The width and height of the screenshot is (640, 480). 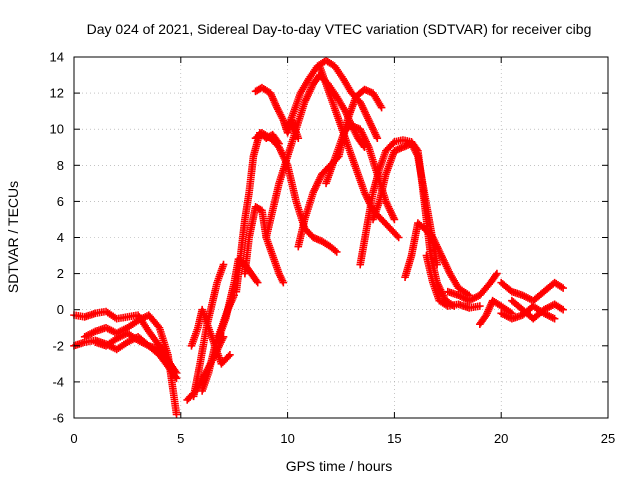 I want to click on x-tick-label: 5, so click(x=180, y=438).